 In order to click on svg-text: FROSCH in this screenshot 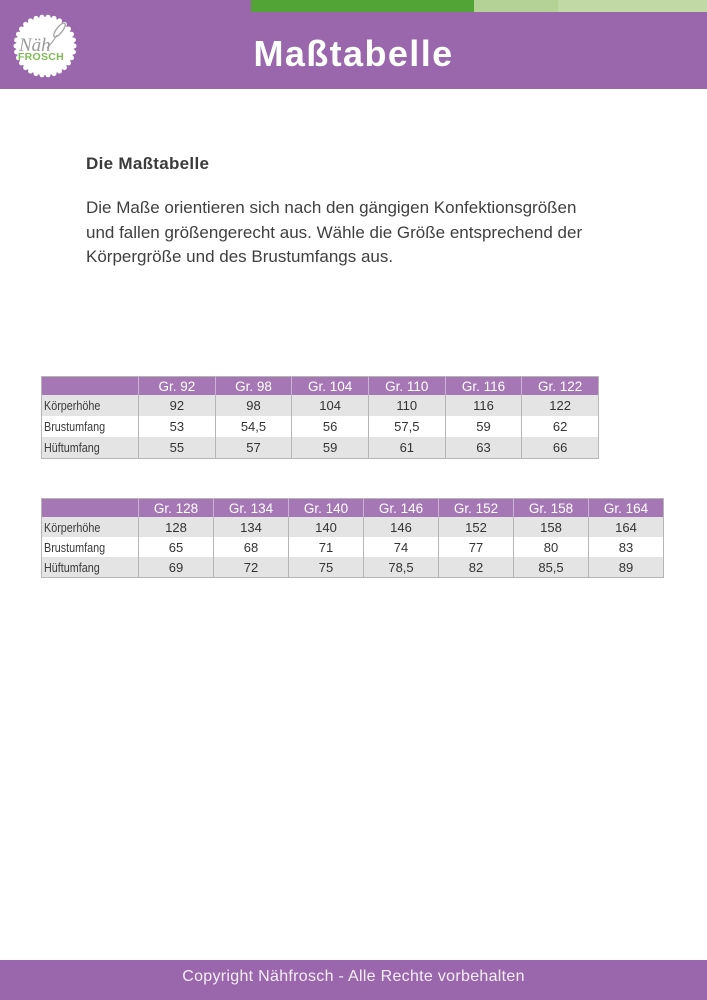, I will do `click(41, 57)`.